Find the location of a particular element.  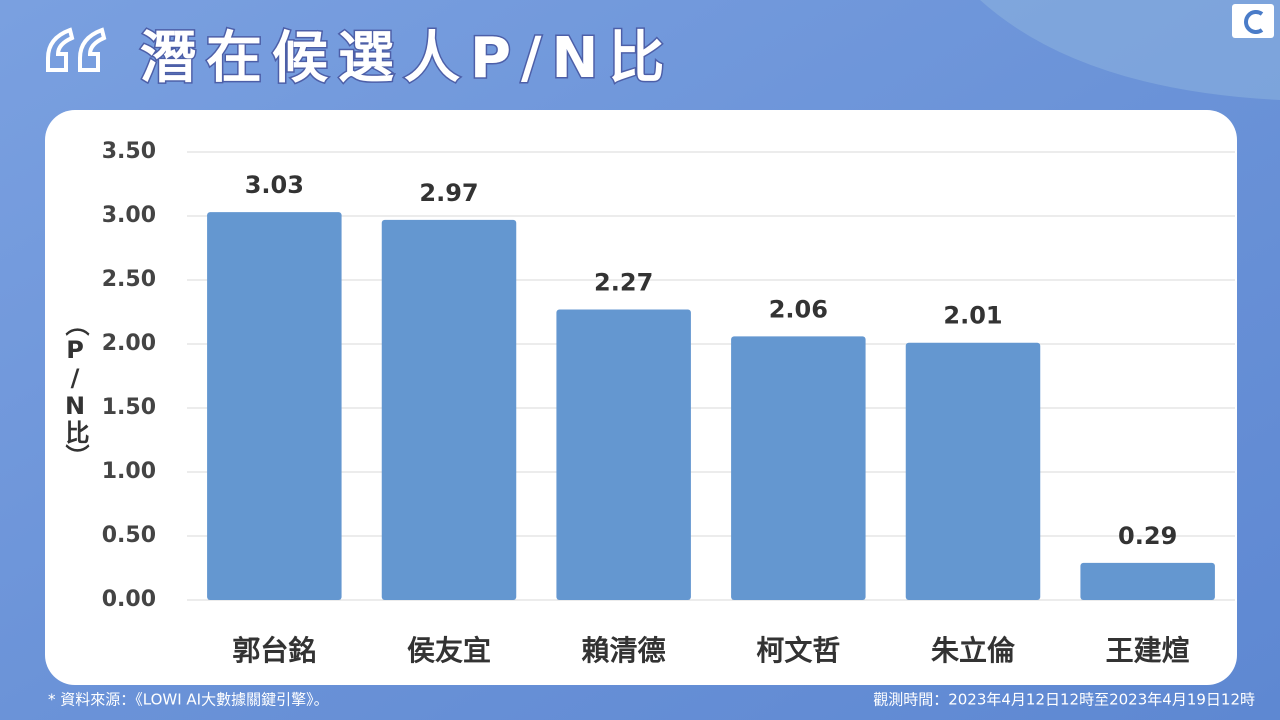

logo is located at coordinates (1253, 21).